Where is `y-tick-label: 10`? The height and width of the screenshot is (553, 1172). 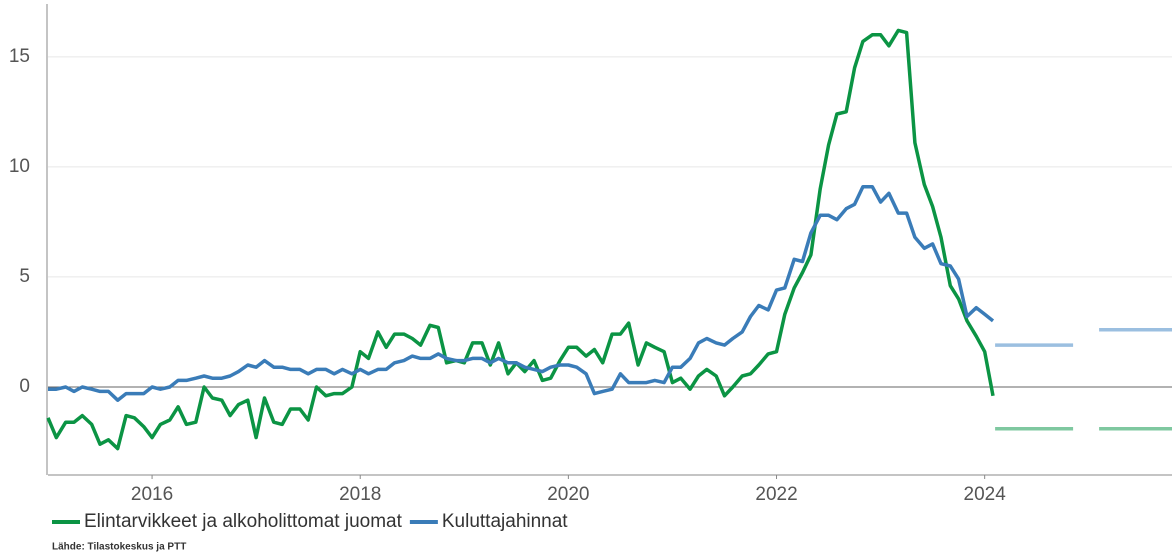 y-tick-label: 10 is located at coordinates (19, 166).